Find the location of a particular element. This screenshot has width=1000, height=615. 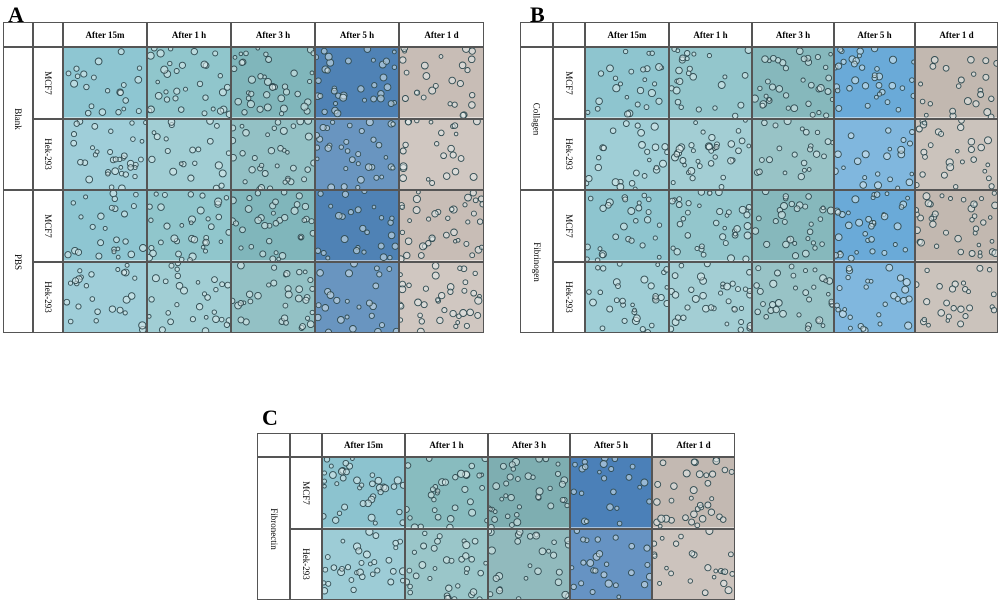

group-label-text: Collagen is located at coordinates (536, 118).